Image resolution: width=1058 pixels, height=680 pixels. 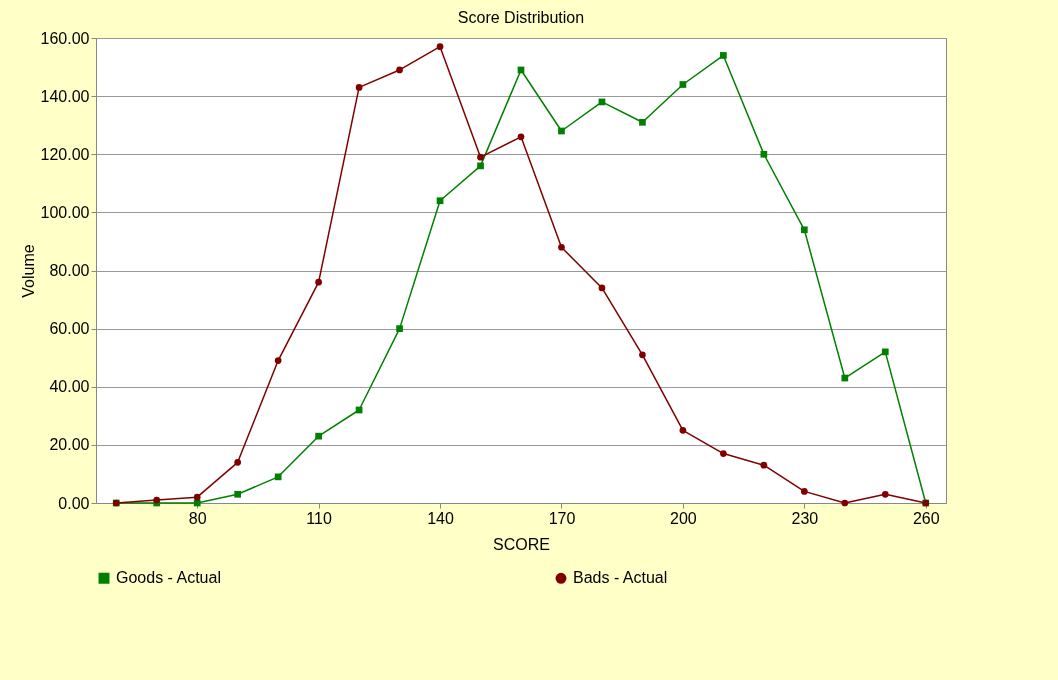 What do you see at coordinates (197, 518) in the screenshot?
I see `x-tick-label: 80` at bounding box center [197, 518].